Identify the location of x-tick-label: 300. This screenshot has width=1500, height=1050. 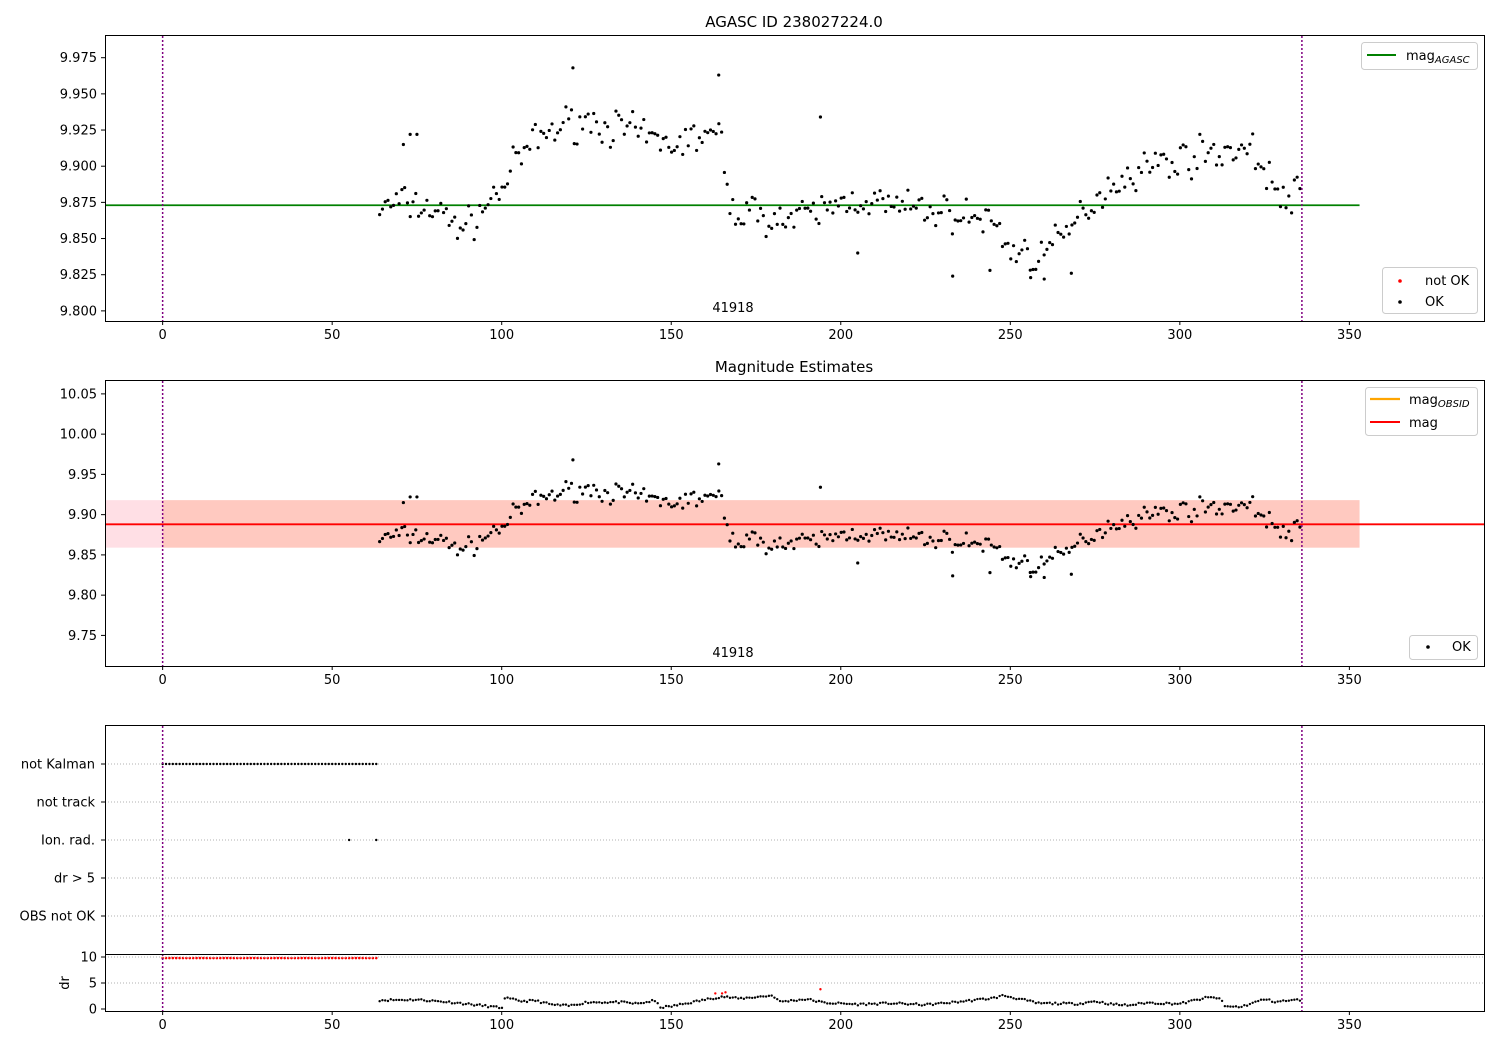
(1179, 335).